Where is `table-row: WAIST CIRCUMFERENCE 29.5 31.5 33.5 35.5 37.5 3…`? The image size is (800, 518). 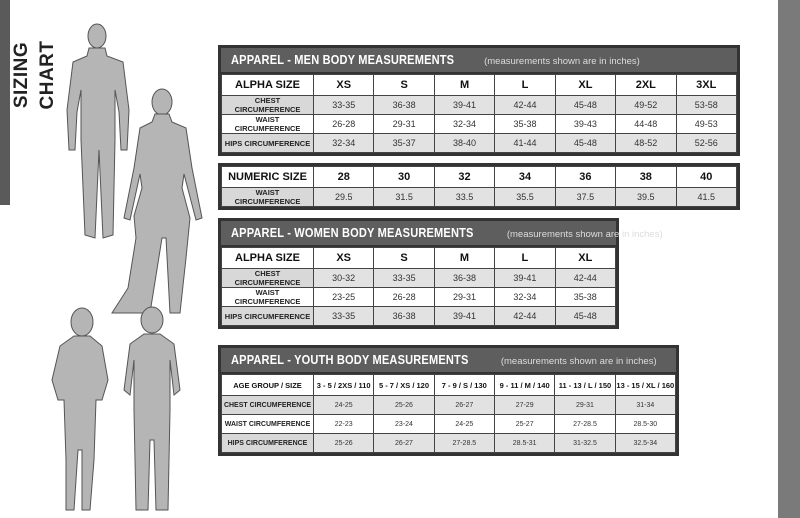 table-row: WAIST CIRCUMFERENCE 29.5 31.5 33.5 35.5 37.5 3… is located at coordinates (479, 197).